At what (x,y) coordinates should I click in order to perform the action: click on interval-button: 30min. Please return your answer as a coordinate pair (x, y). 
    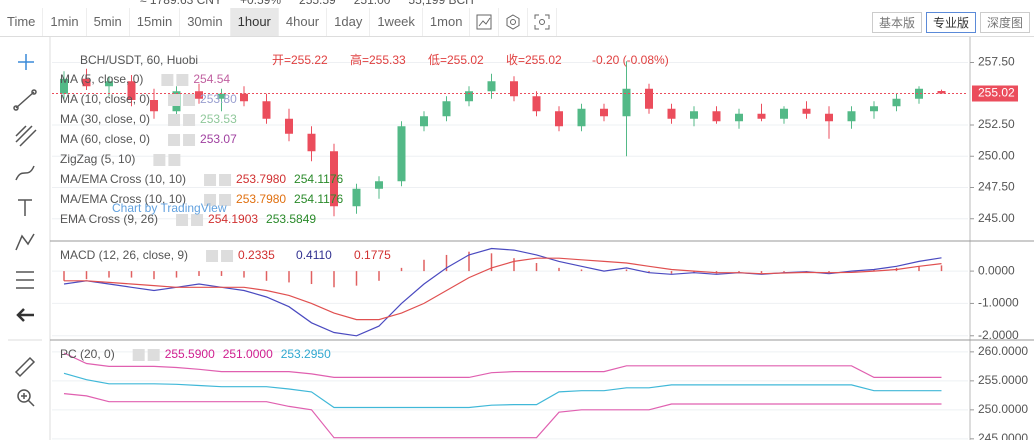
    Looking at the image, I should click on (205, 22).